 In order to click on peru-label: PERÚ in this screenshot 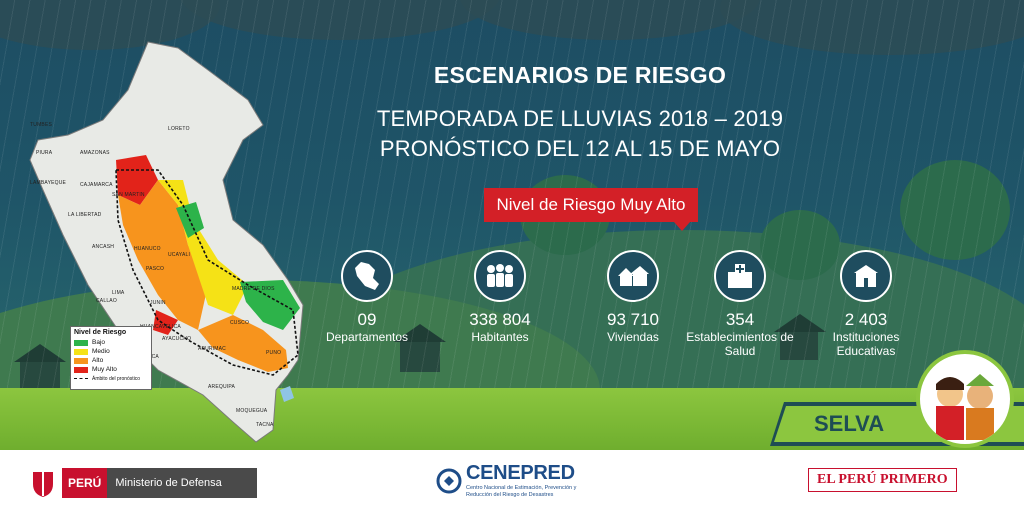, I will do `click(85, 483)`.